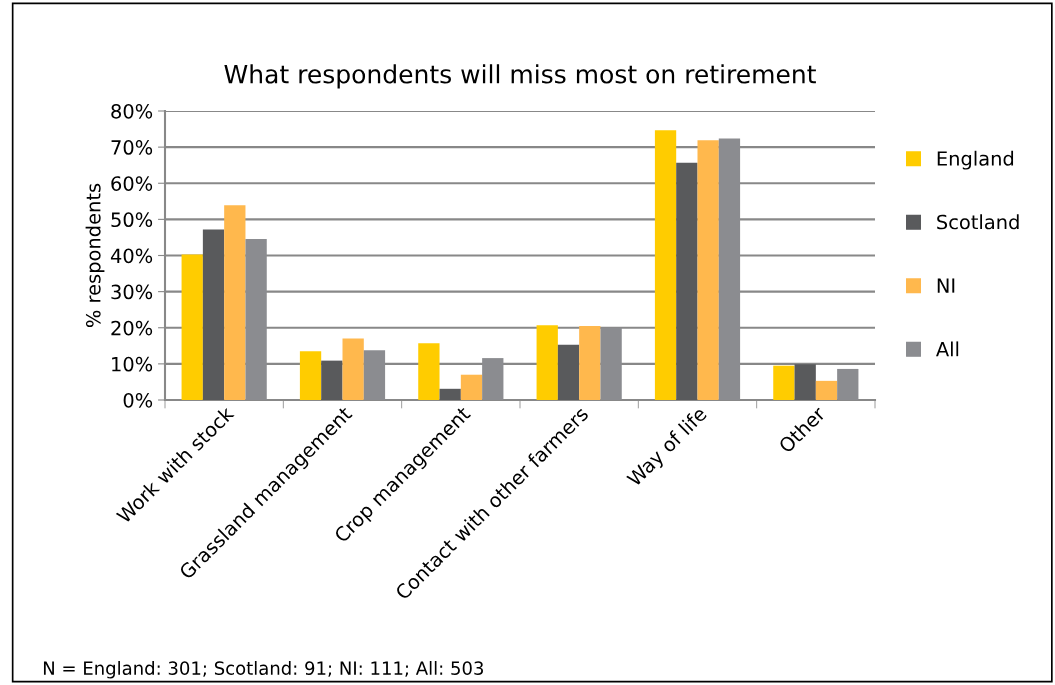  What do you see at coordinates (975, 160) in the screenshot?
I see `legend-label: England` at bounding box center [975, 160].